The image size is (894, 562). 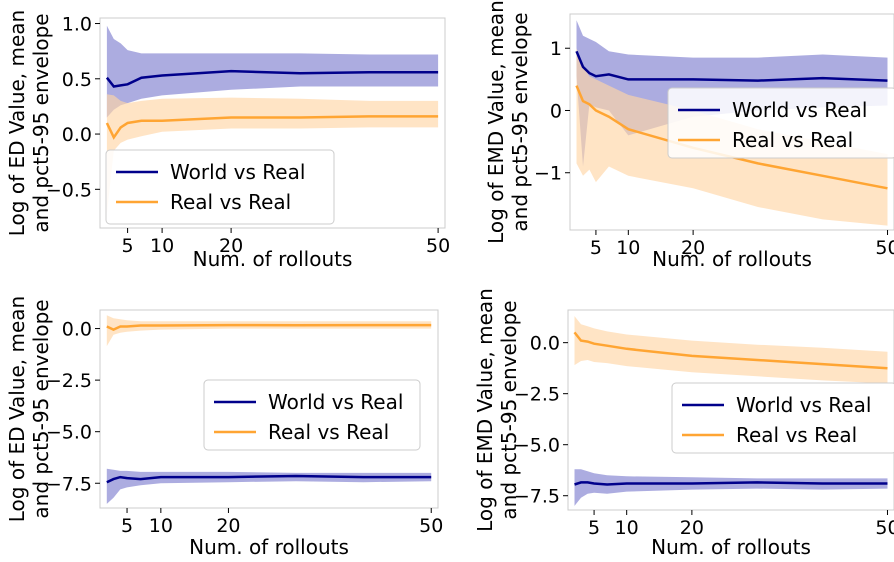 What do you see at coordinates (556, 49) in the screenshot?
I see `y-tick-label: 1` at bounding box center [556, 49].